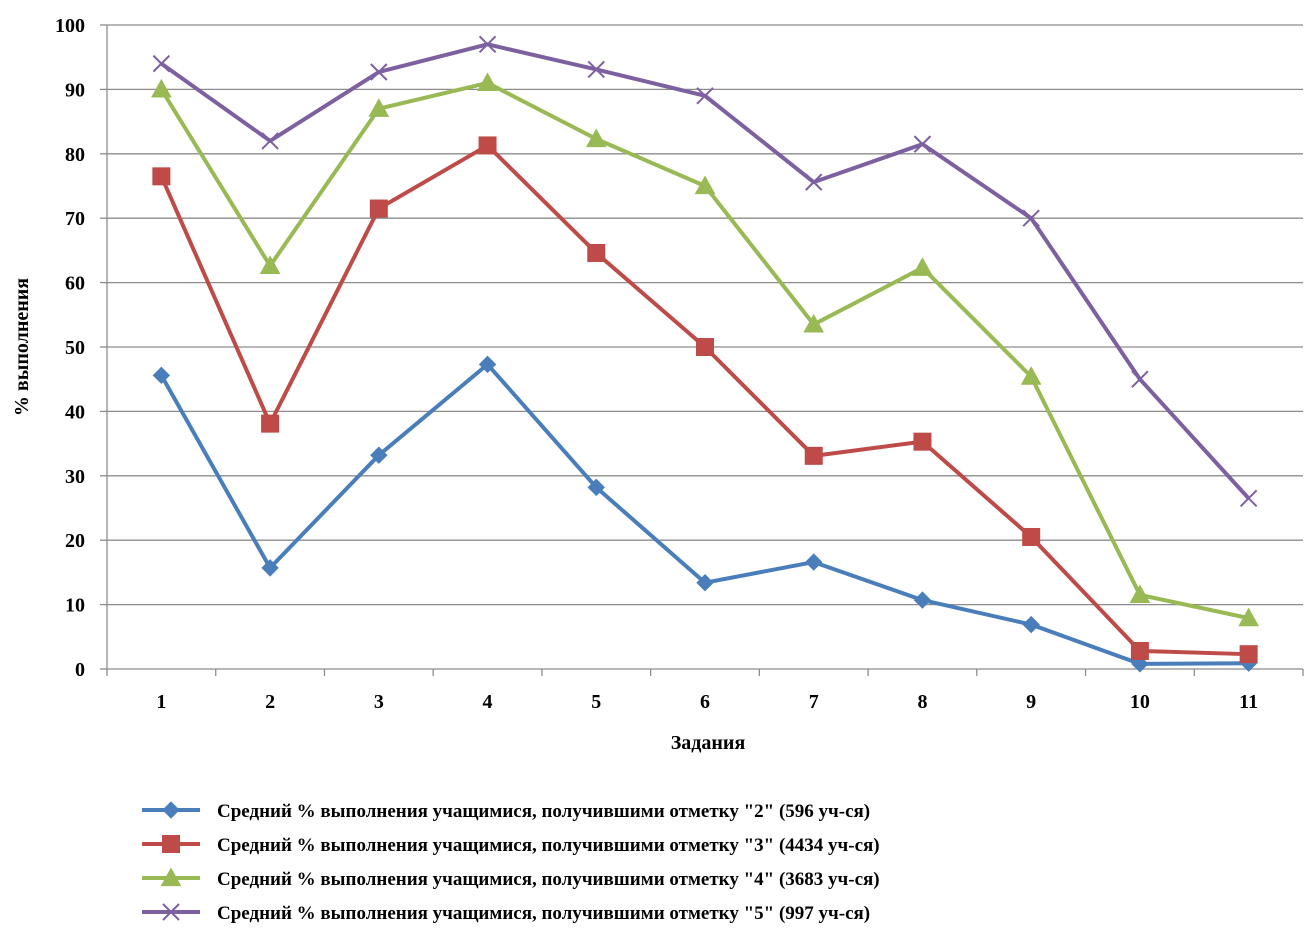 The height and width of the screenshot is (946, 1309). Describe the element at coordinates (75, 90) in the screenshot. I see `y-tick-label: 90` at that location.